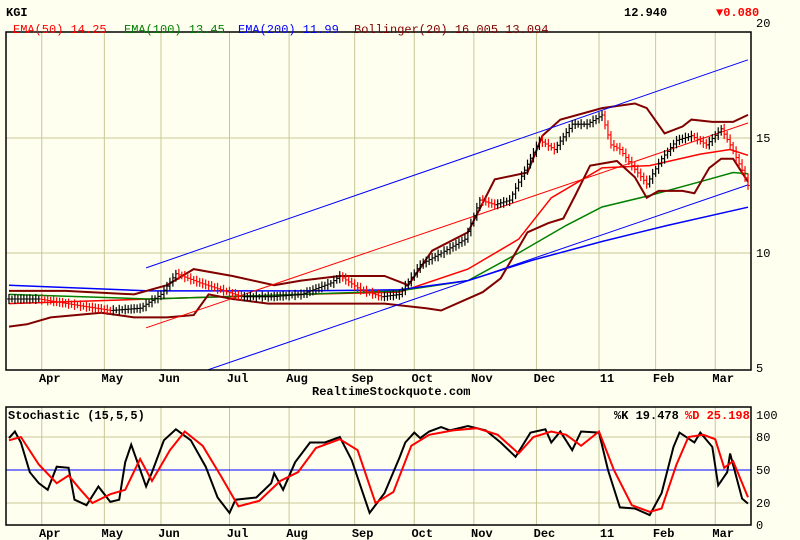 Image resolution: width=800 pixels, height=540 pixels. Describe the element at coordinates (50, 533) in the screenshot. I see `stoch-x-tick-label: Apr` at that location.